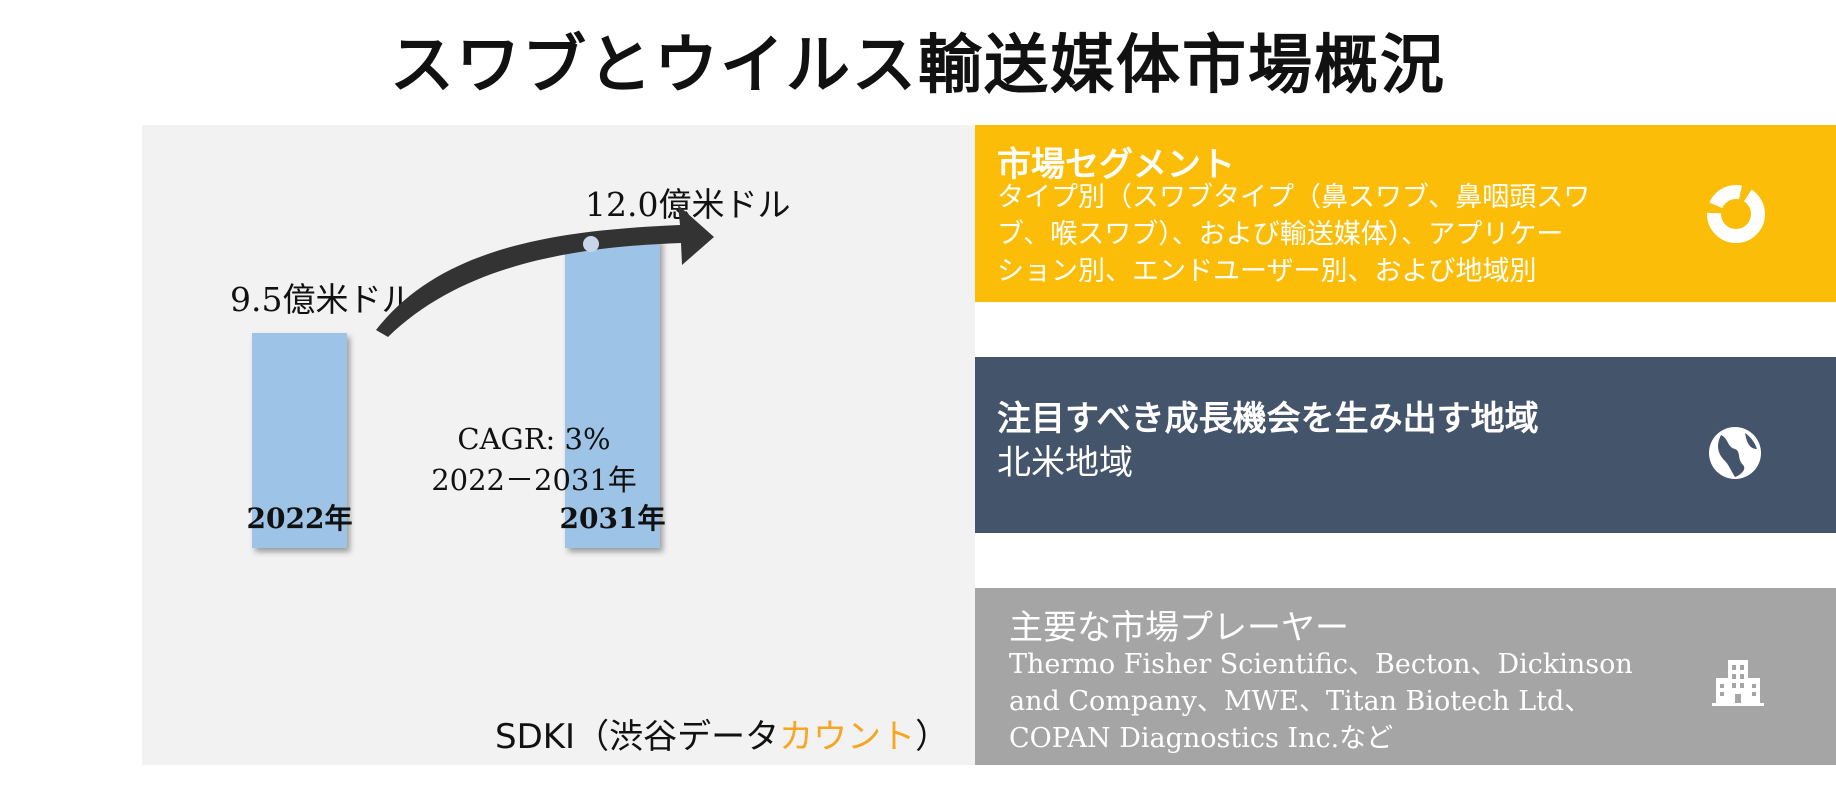 The image size is (1836, 802). I want to click on value-label-0: 9.5億米ドル, so click(322, 299).